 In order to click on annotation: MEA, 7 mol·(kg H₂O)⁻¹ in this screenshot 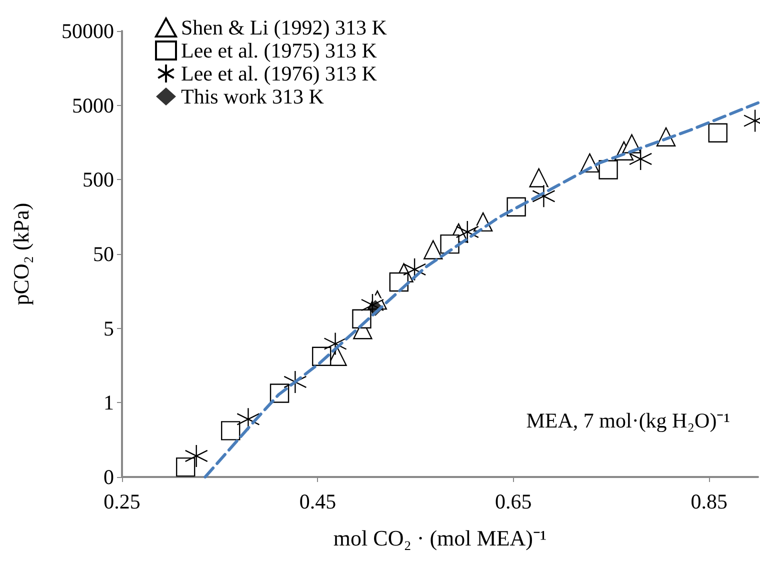, I will do `click(628, 420)`.